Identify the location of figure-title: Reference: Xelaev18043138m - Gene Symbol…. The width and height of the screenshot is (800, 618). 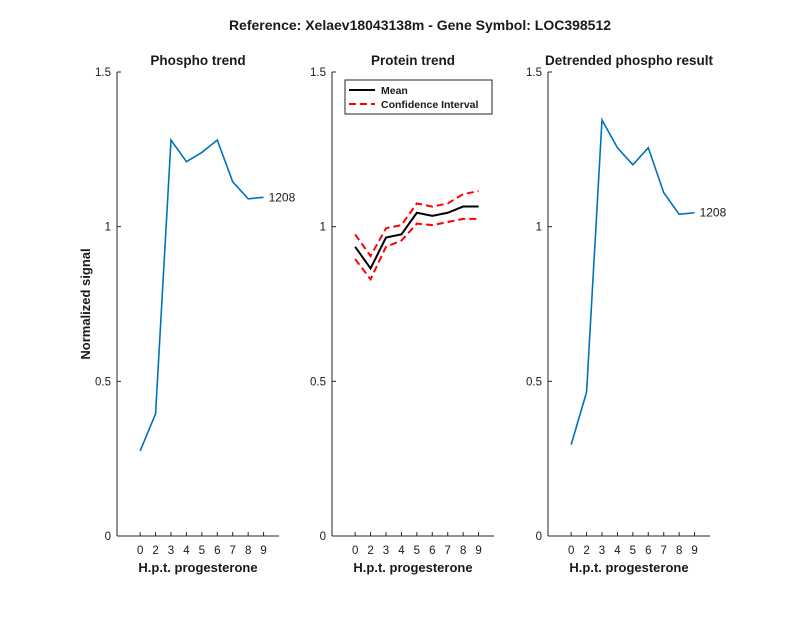
(420, 25).